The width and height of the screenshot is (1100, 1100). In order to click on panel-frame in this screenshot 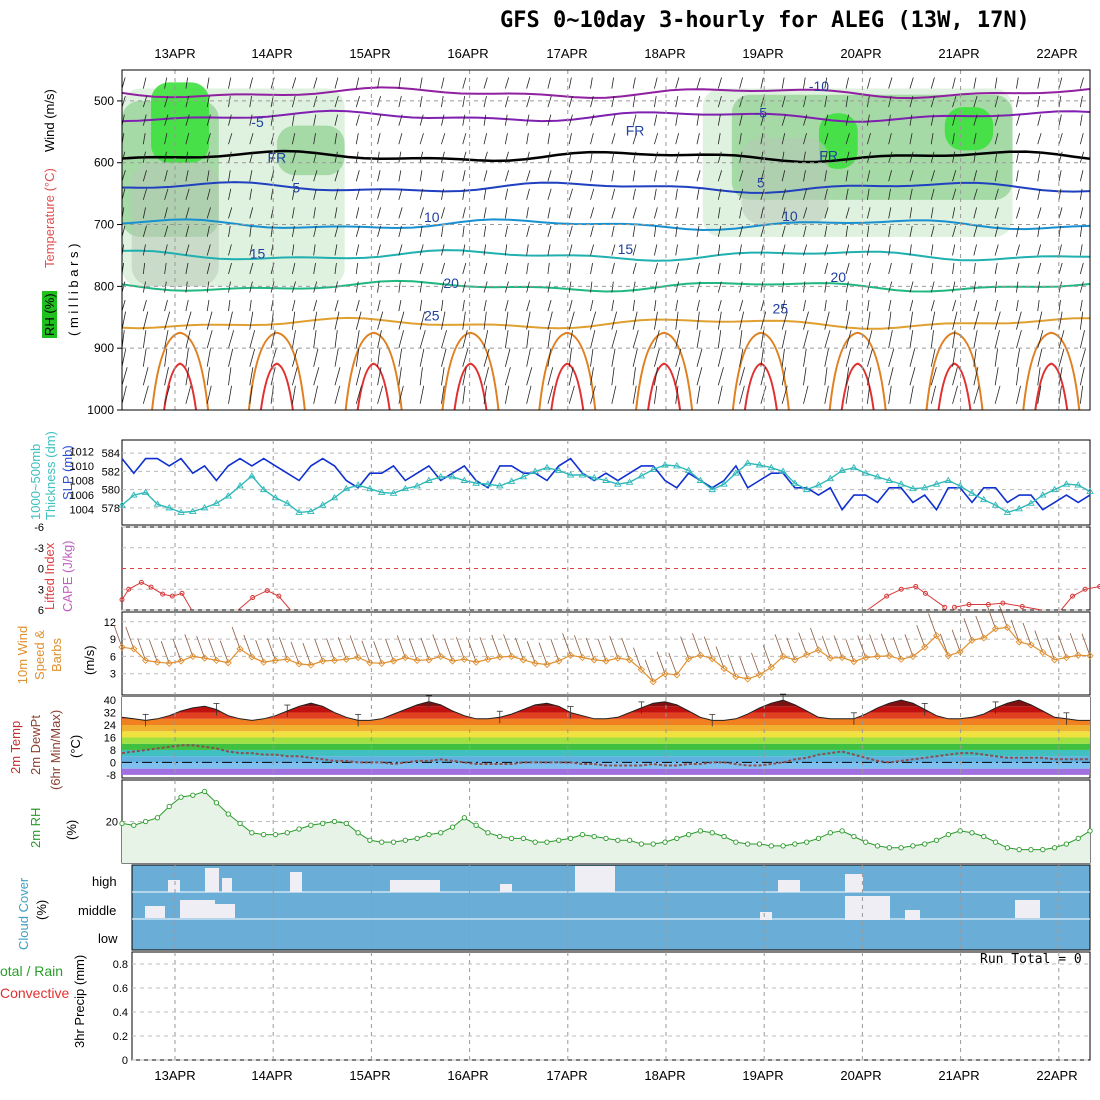, I will do `click(606, 482)`.